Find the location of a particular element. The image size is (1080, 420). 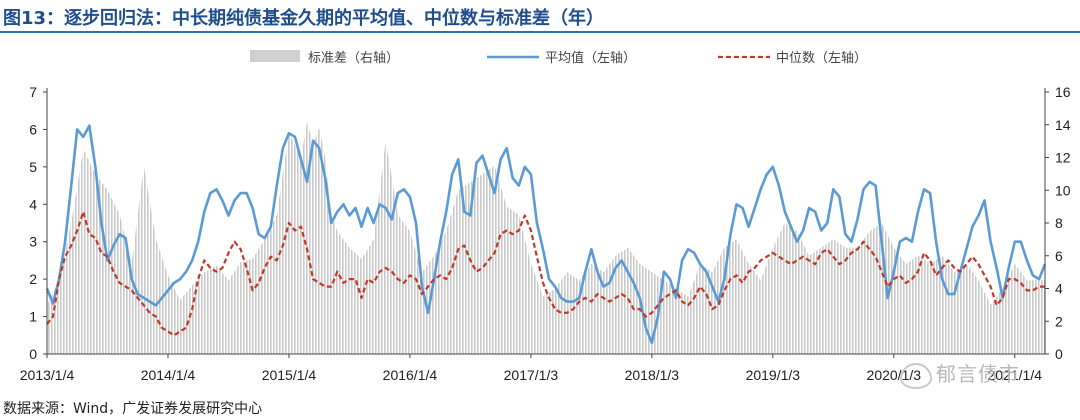

y-right-tick-label: 12 is located at coordinates (1063, 158).